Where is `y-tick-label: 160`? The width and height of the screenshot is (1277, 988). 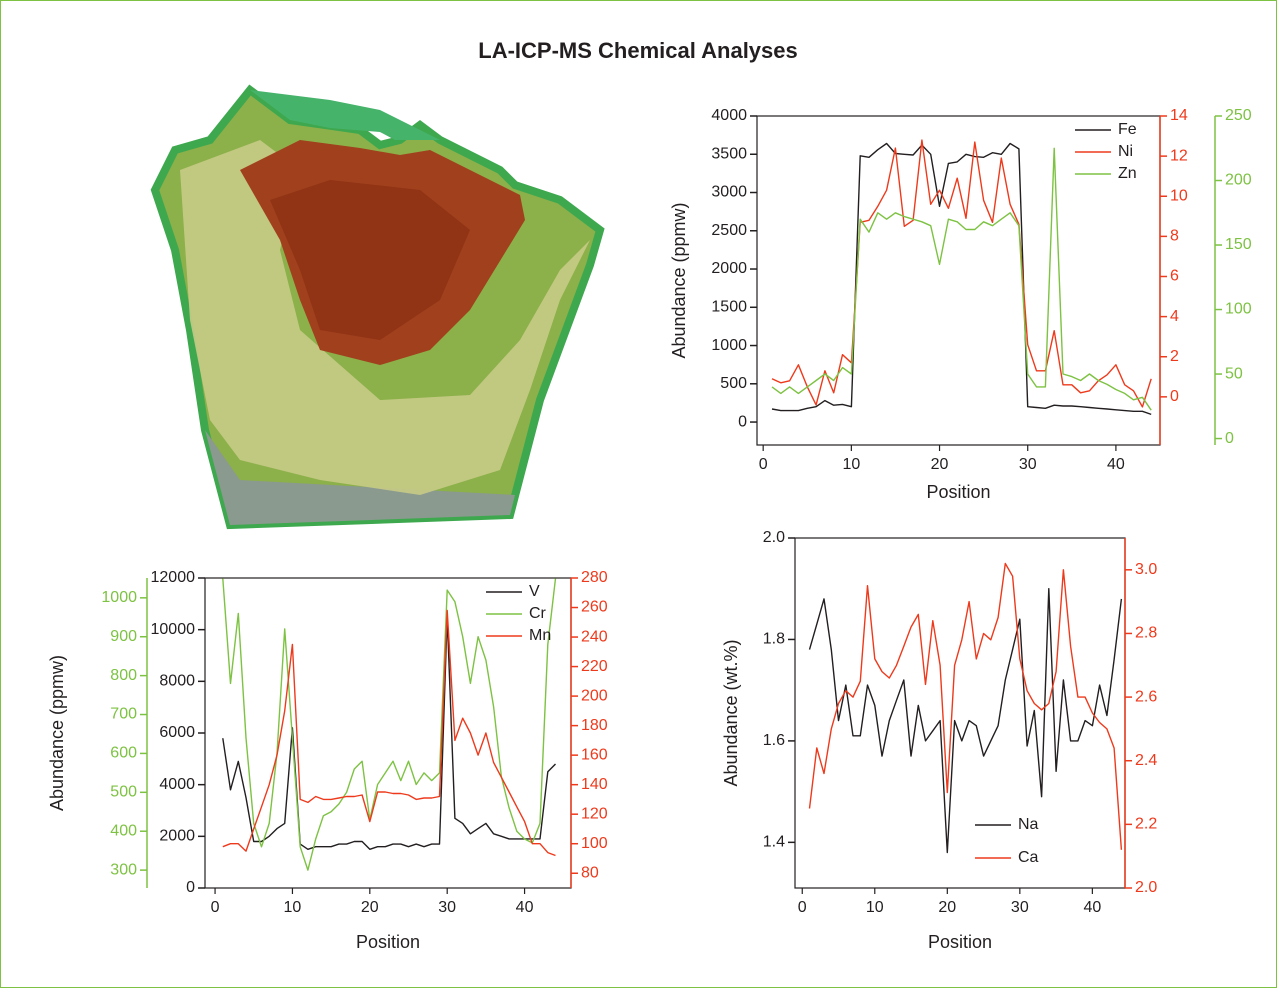
y-tick-label: 160 is located at coordinates (594, 754).